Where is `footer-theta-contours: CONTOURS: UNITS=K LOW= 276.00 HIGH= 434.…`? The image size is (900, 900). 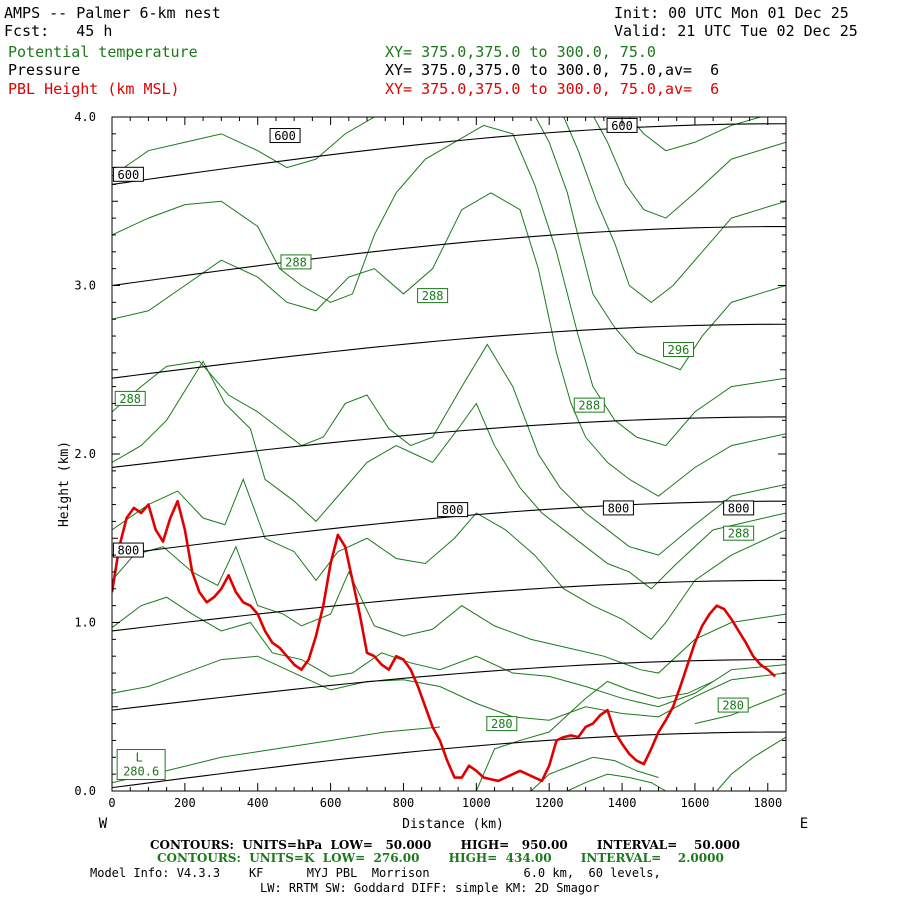
footer-theta-contours: CONTOURS: UNITS=K LOW= 276.00 HIGH= 434.… is located at coordinates (440, 858).